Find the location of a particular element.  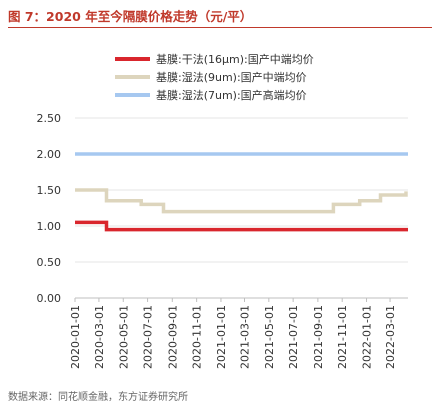

data-source-note: 数据来源：同花顺金融，东方证券研究所 is located at coordinates (98, 397).